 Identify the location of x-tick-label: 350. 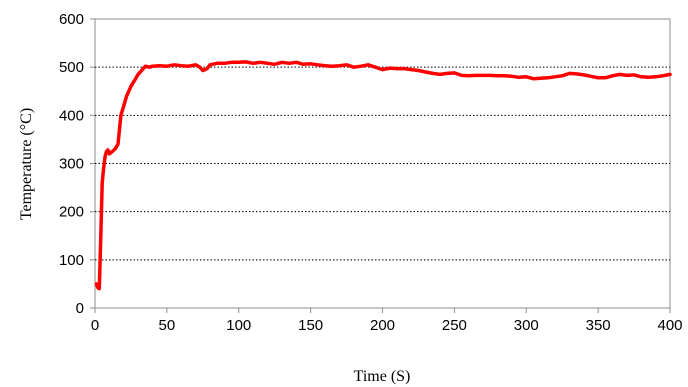
(598, 325).